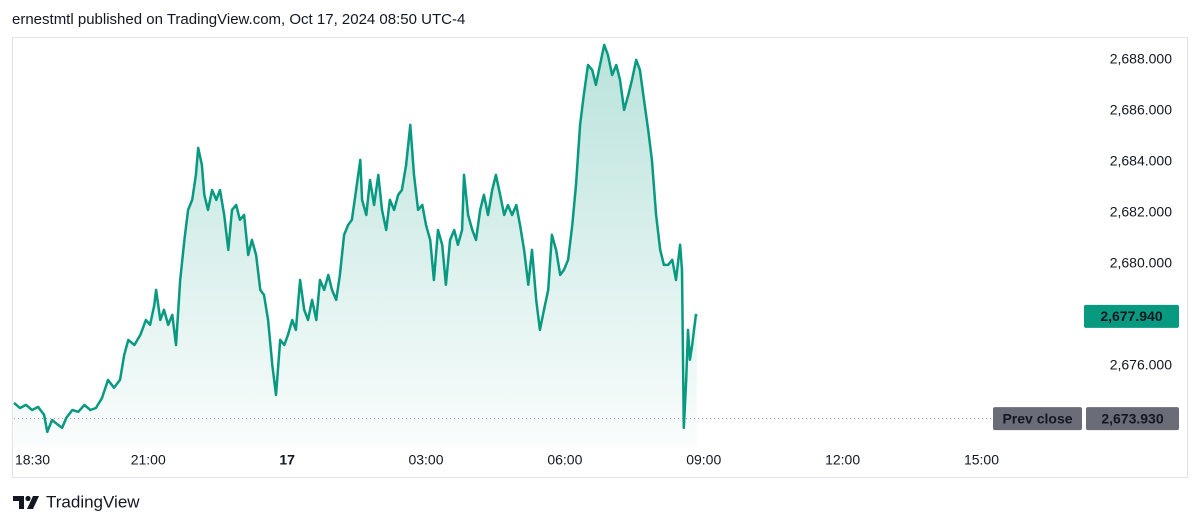 This screenshot has height=527, width=1200. What do you see at coordinates (842, 460) in the screenshot?
I see `x-tick-label: 12:00` at bounding box center [842, 460].